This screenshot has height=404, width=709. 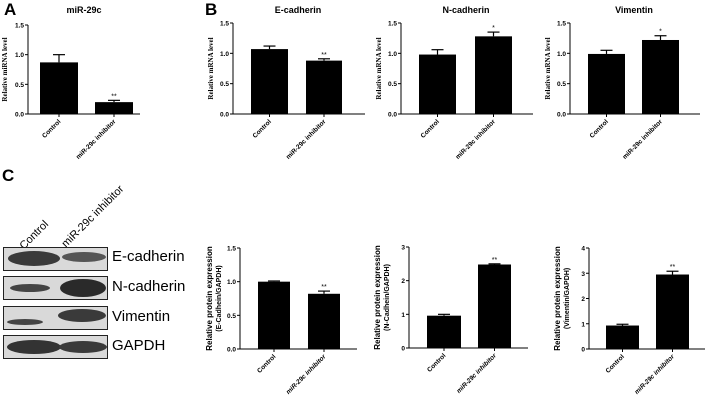 What do you see at coordinates (8, 175) in the screenshot?
I see `panel-label-c: C` at bounding box center [8, 175].